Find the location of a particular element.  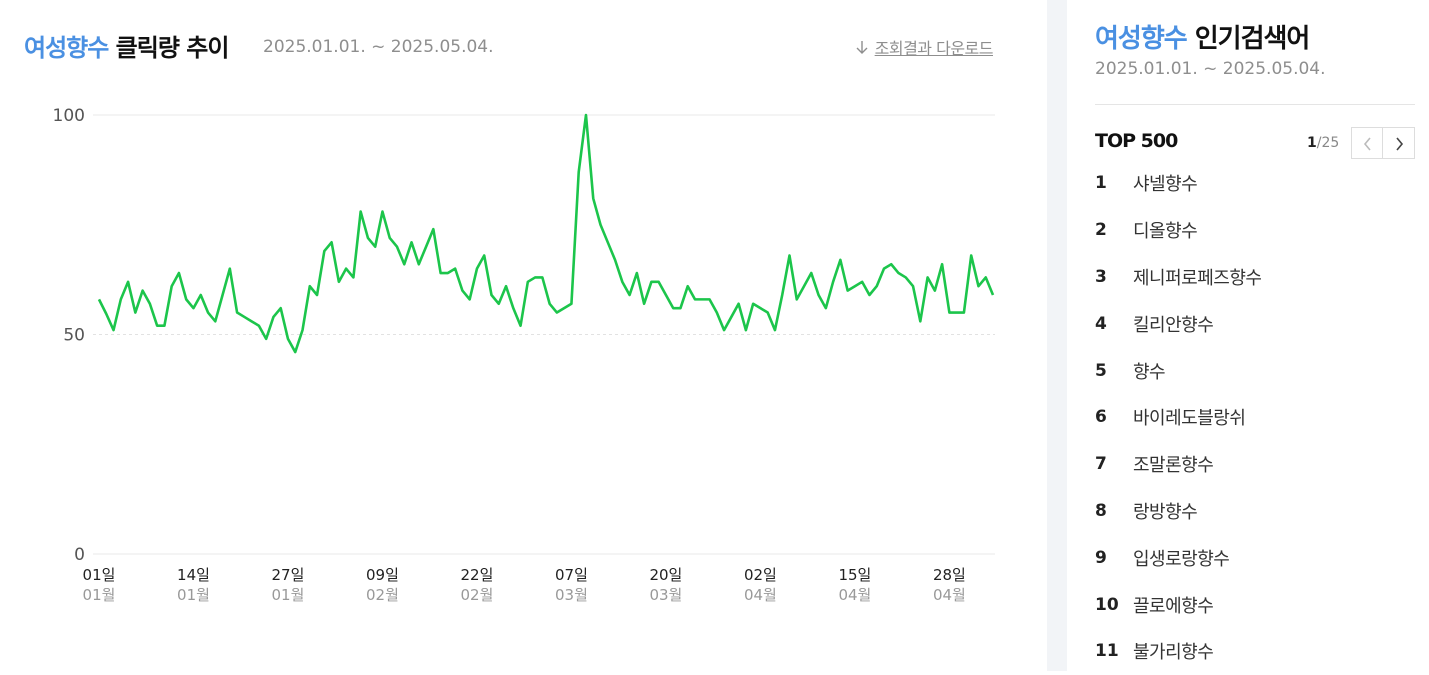

rank-item: 1 샤넬향수 is located at coordinates (1255, 183).